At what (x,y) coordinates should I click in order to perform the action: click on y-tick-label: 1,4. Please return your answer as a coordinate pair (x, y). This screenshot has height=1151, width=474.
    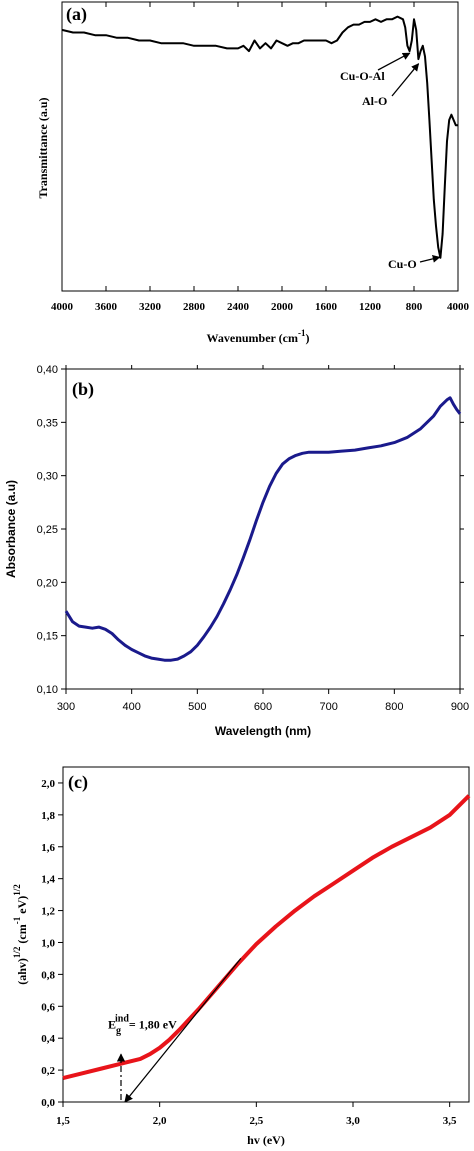
    Looking at the image, I should click on (48, 880).